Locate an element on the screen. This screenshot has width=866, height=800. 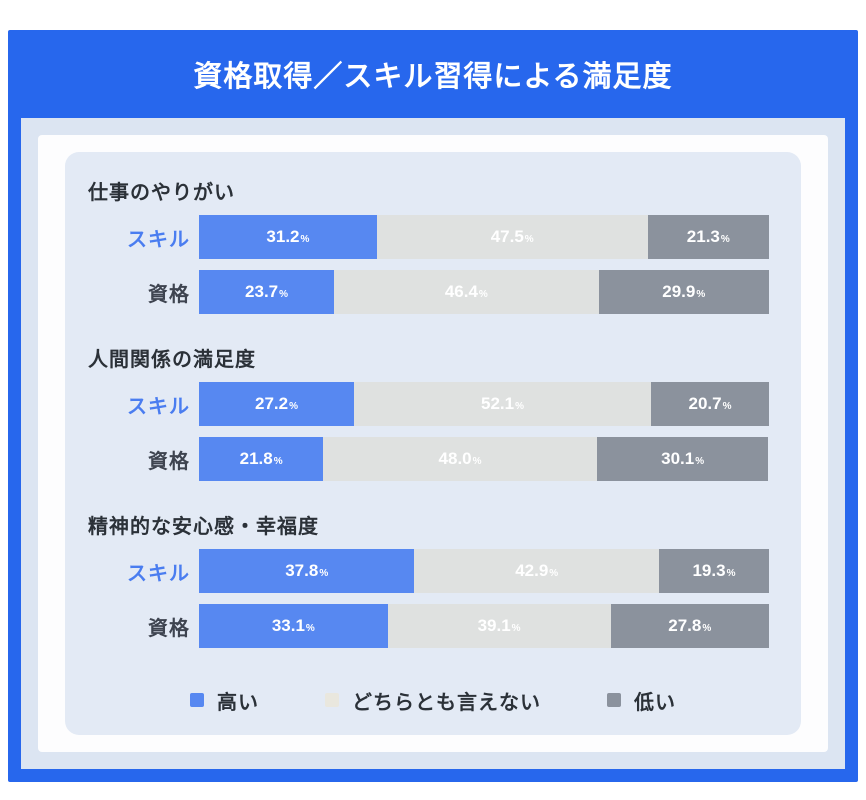
bar-segment: 42.9% is located at coordinates (536, 571).